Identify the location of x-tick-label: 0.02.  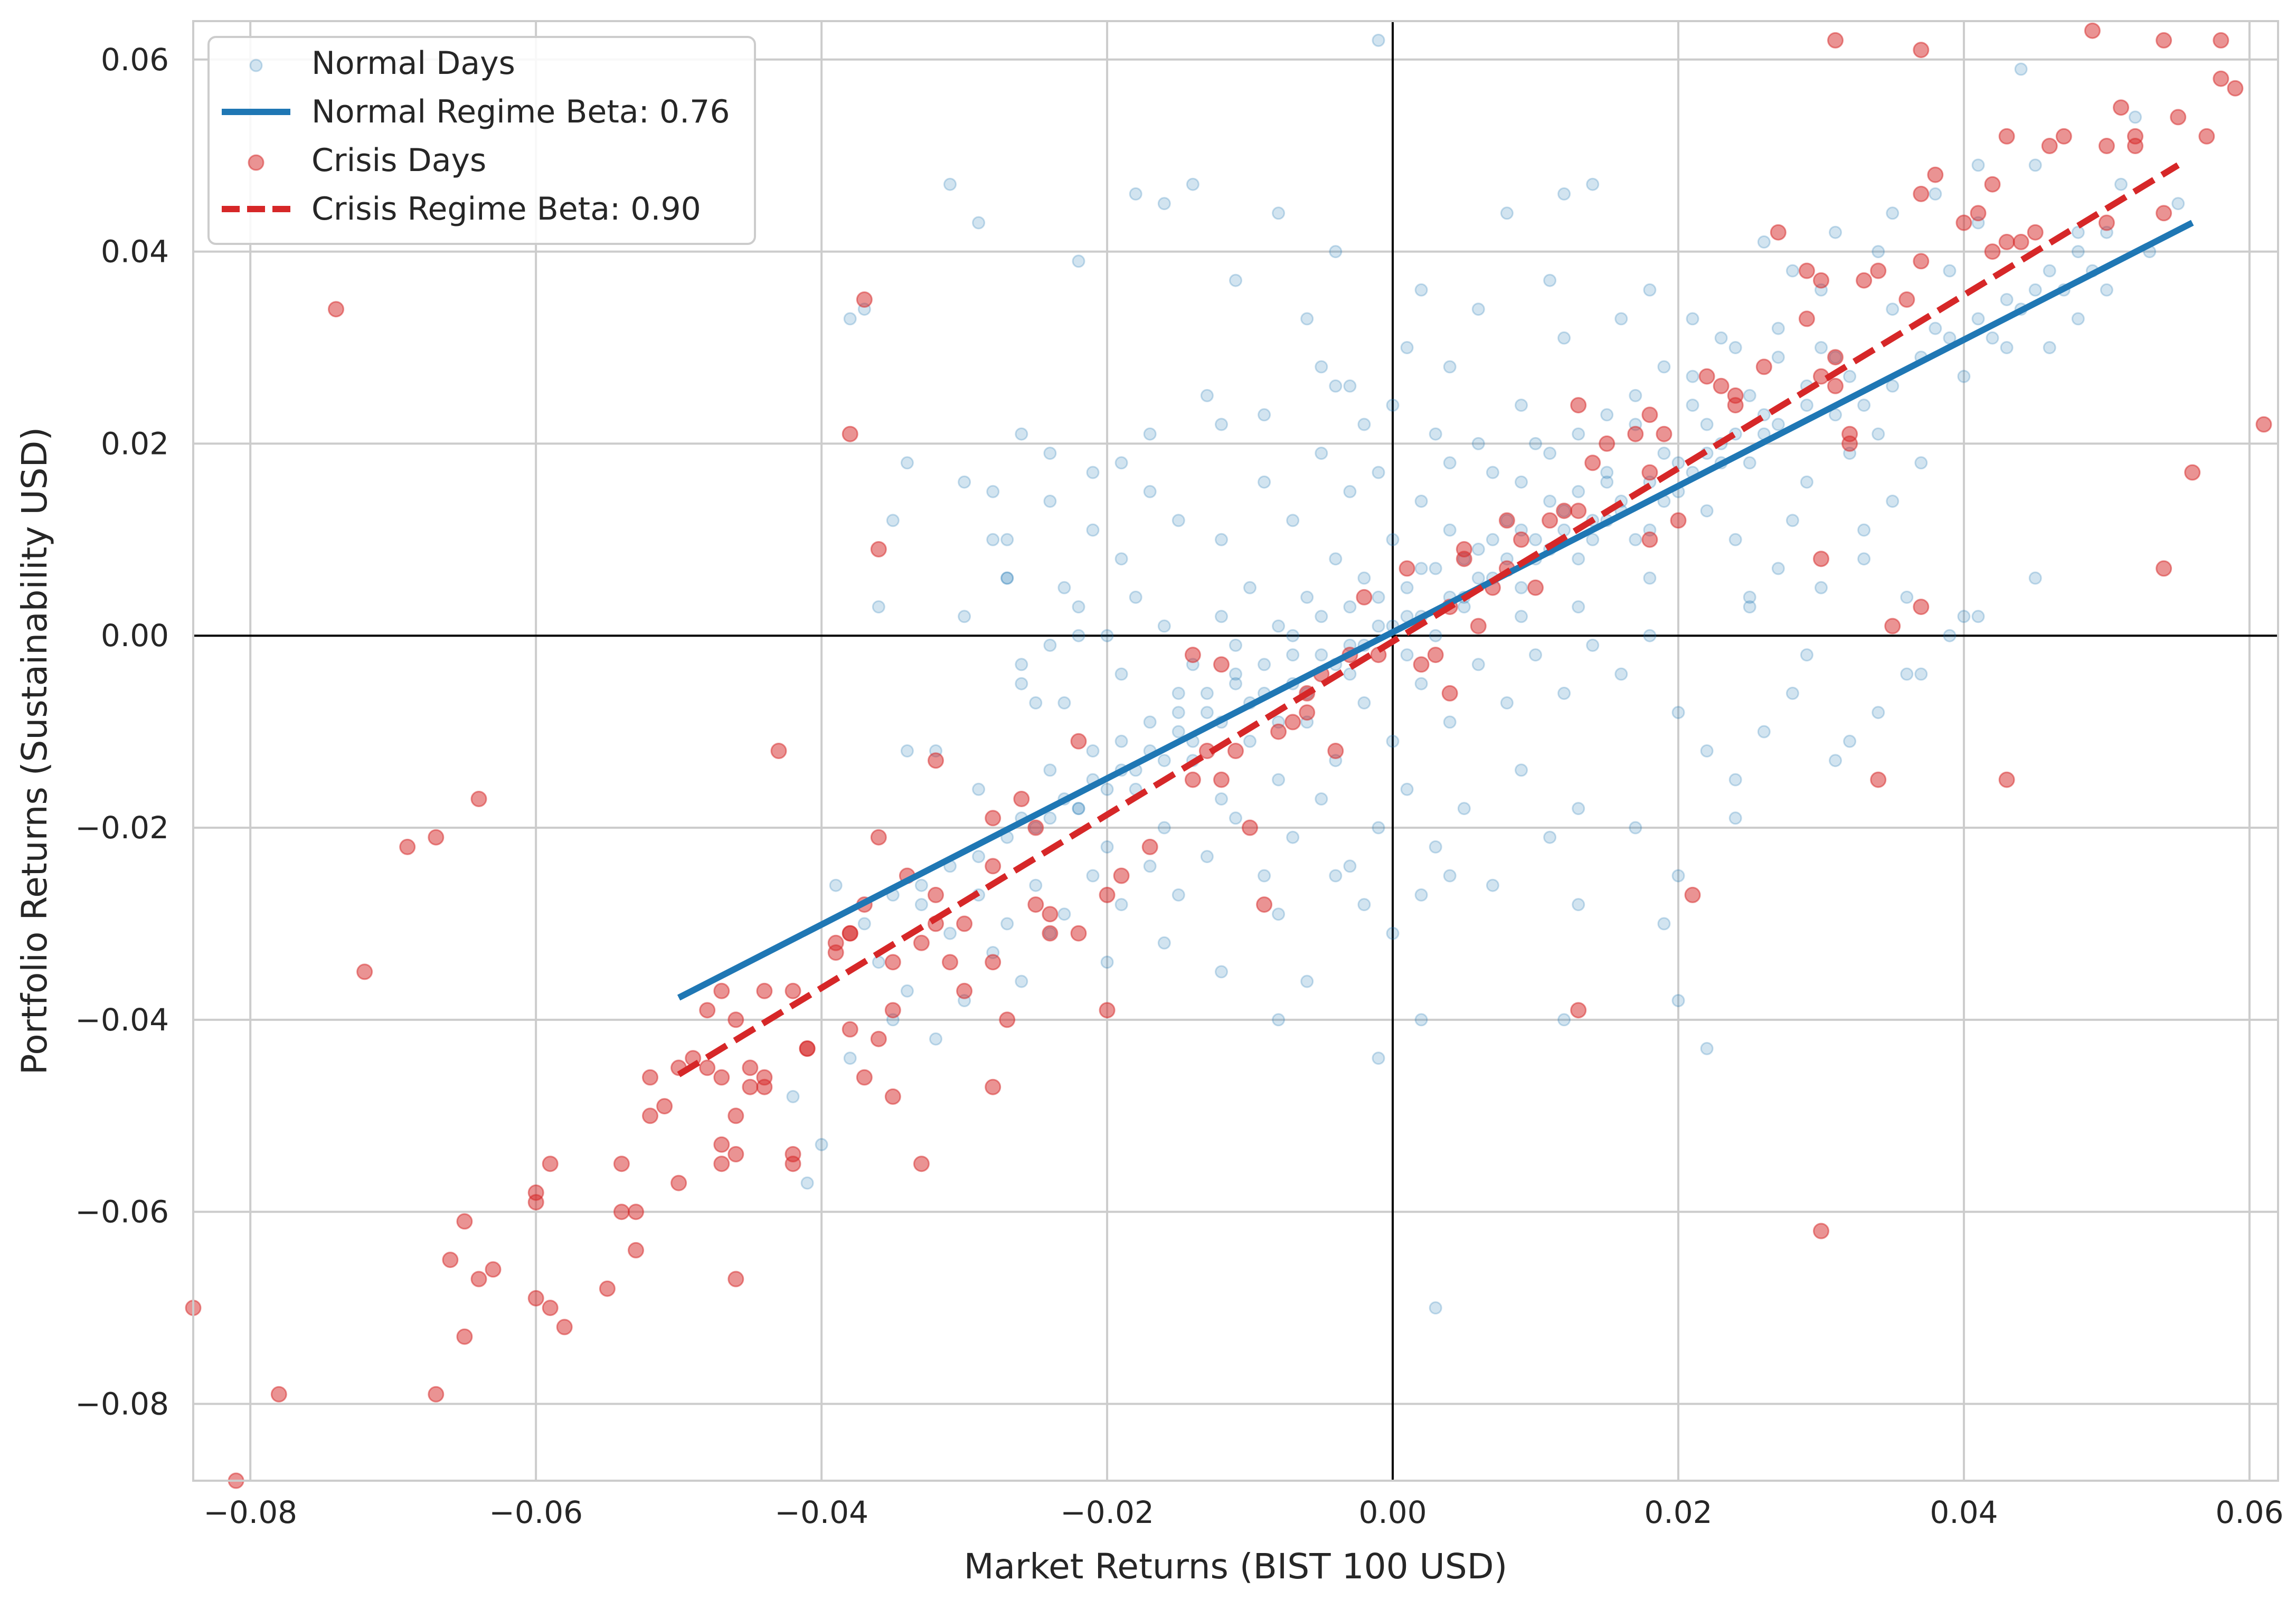
(1678, 1512).